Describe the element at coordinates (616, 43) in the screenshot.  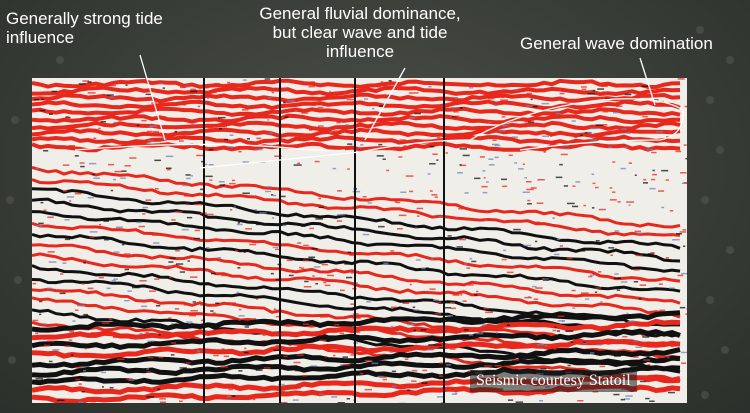
I see `wave-domination-label: General wave domination` at that location.